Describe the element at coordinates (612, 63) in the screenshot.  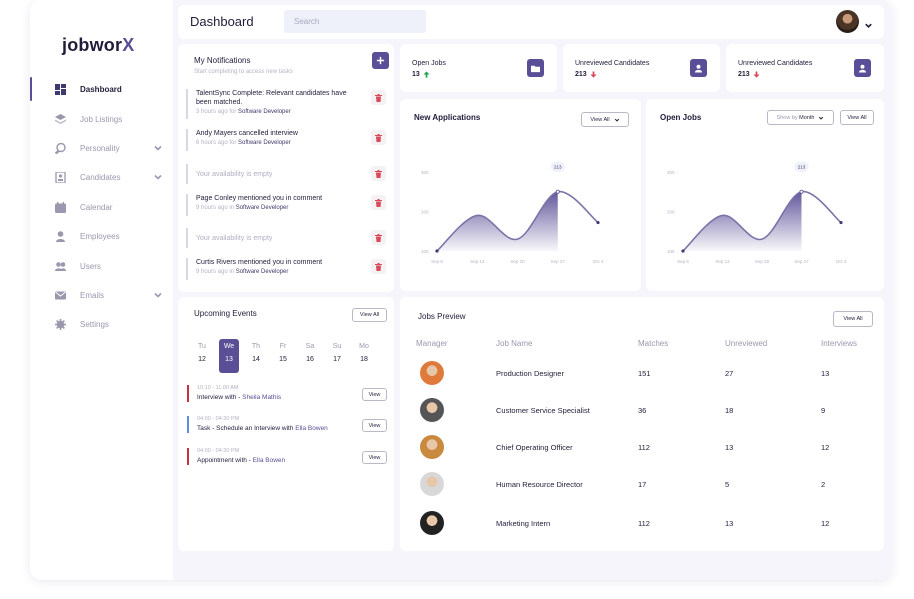
I see `stat-label: Unreviewed Candidates` at that location.